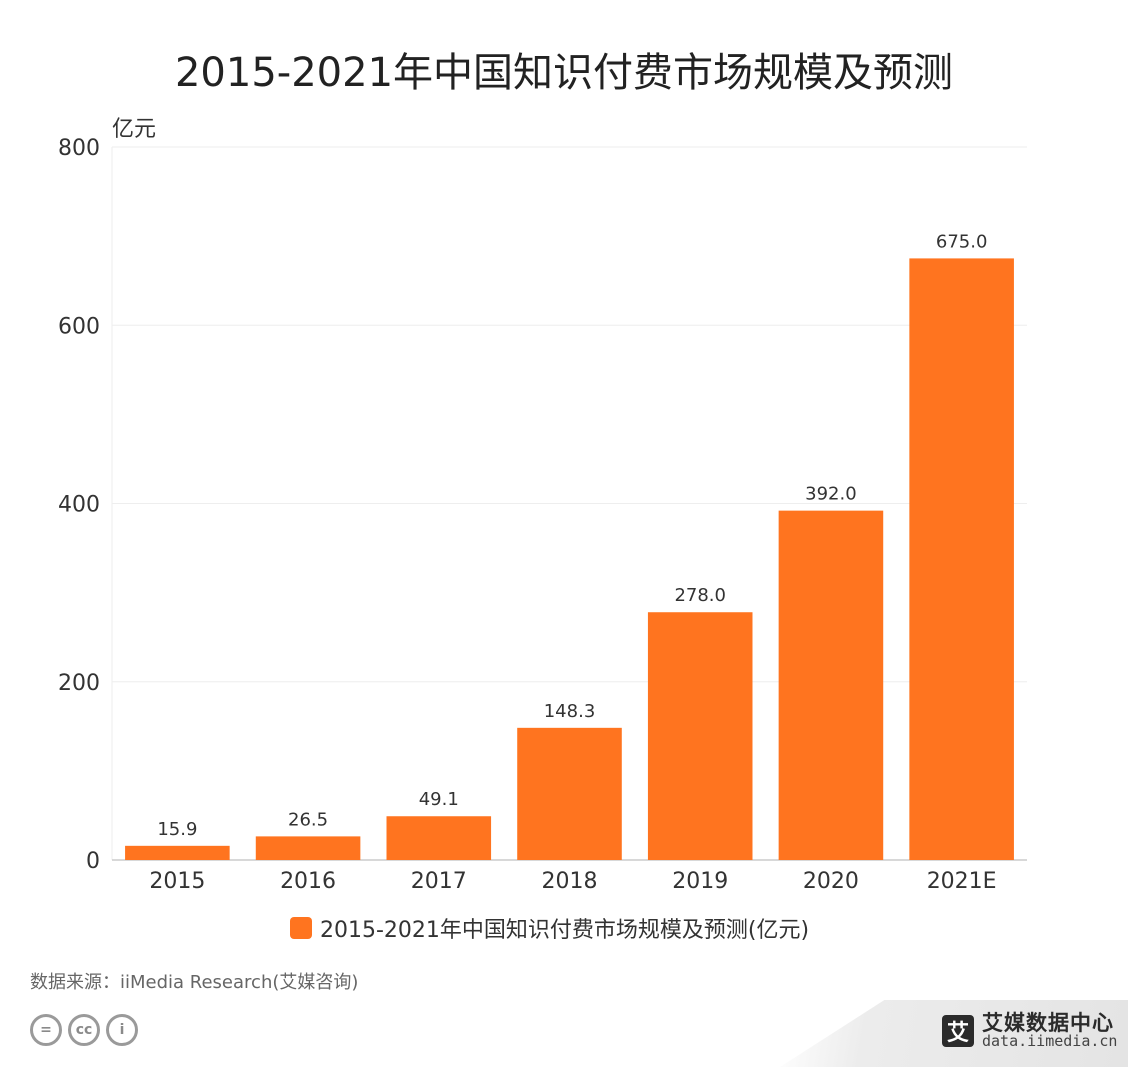  What do you see at coordinates (831, 494) in the screenshot?
I see `bar-value-label: 392.0` at bounding box center [831, 494].